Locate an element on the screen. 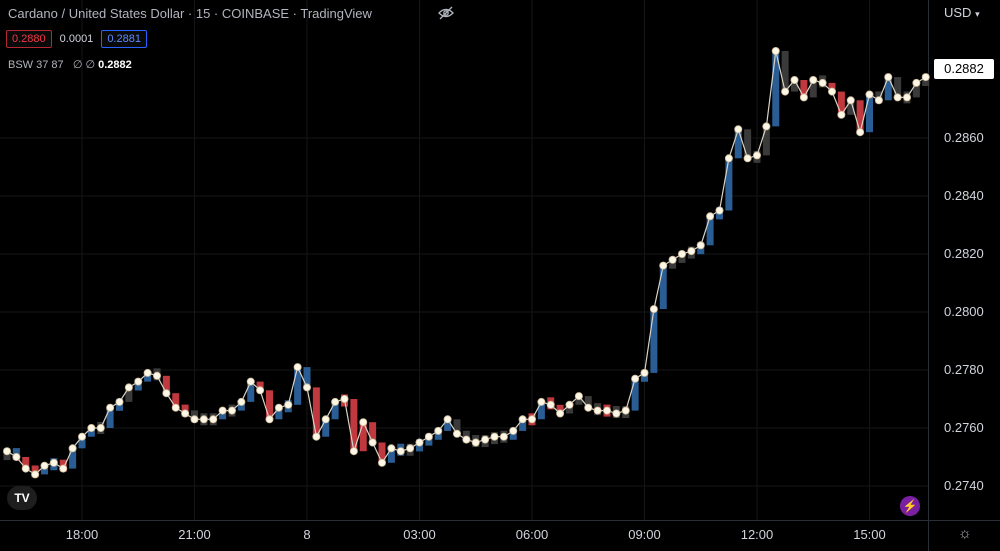 Image resolution: width=1000 pixels, height=551 pixels. spread-value: 0.0001 is located at coordinates (76, 39).